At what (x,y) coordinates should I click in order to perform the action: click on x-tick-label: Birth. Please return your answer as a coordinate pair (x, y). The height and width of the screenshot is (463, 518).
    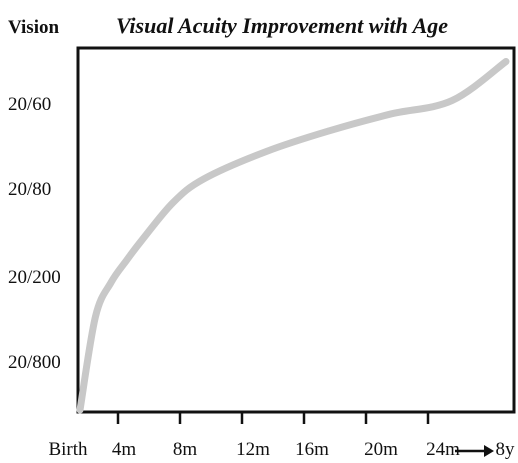
    Looking at the image, I should click on (68, 449).